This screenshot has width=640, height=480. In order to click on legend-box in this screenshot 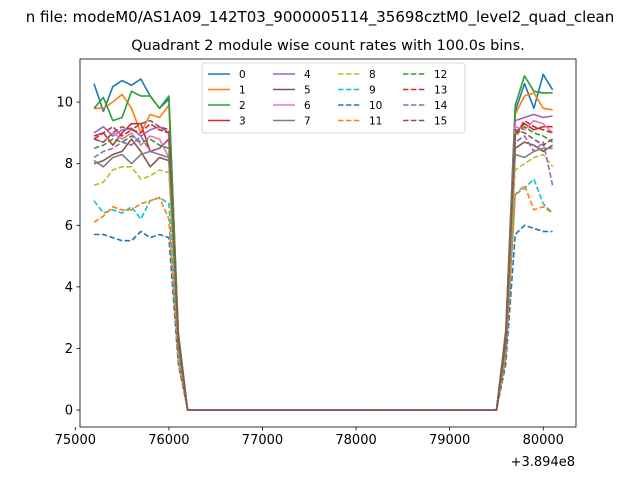, I will do `click(333, 98)`.